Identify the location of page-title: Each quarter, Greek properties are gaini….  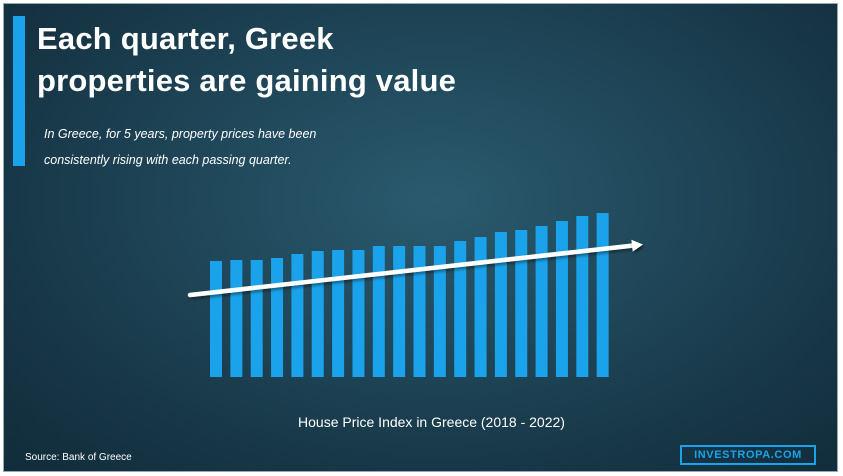
(317, 60).